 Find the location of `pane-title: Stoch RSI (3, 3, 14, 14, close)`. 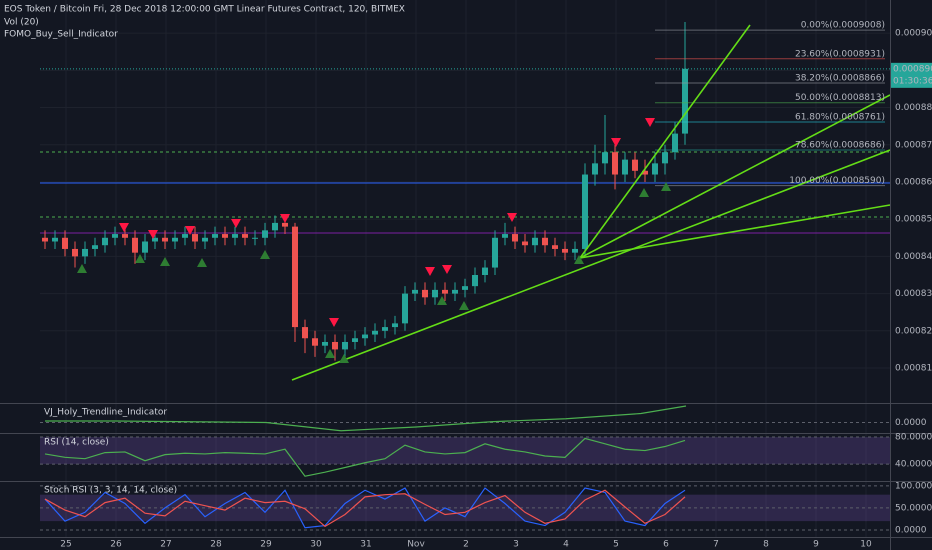

pane-title: Stoch RSI (3, 3, 14, 14, close) is located at coordinates (110, 491).